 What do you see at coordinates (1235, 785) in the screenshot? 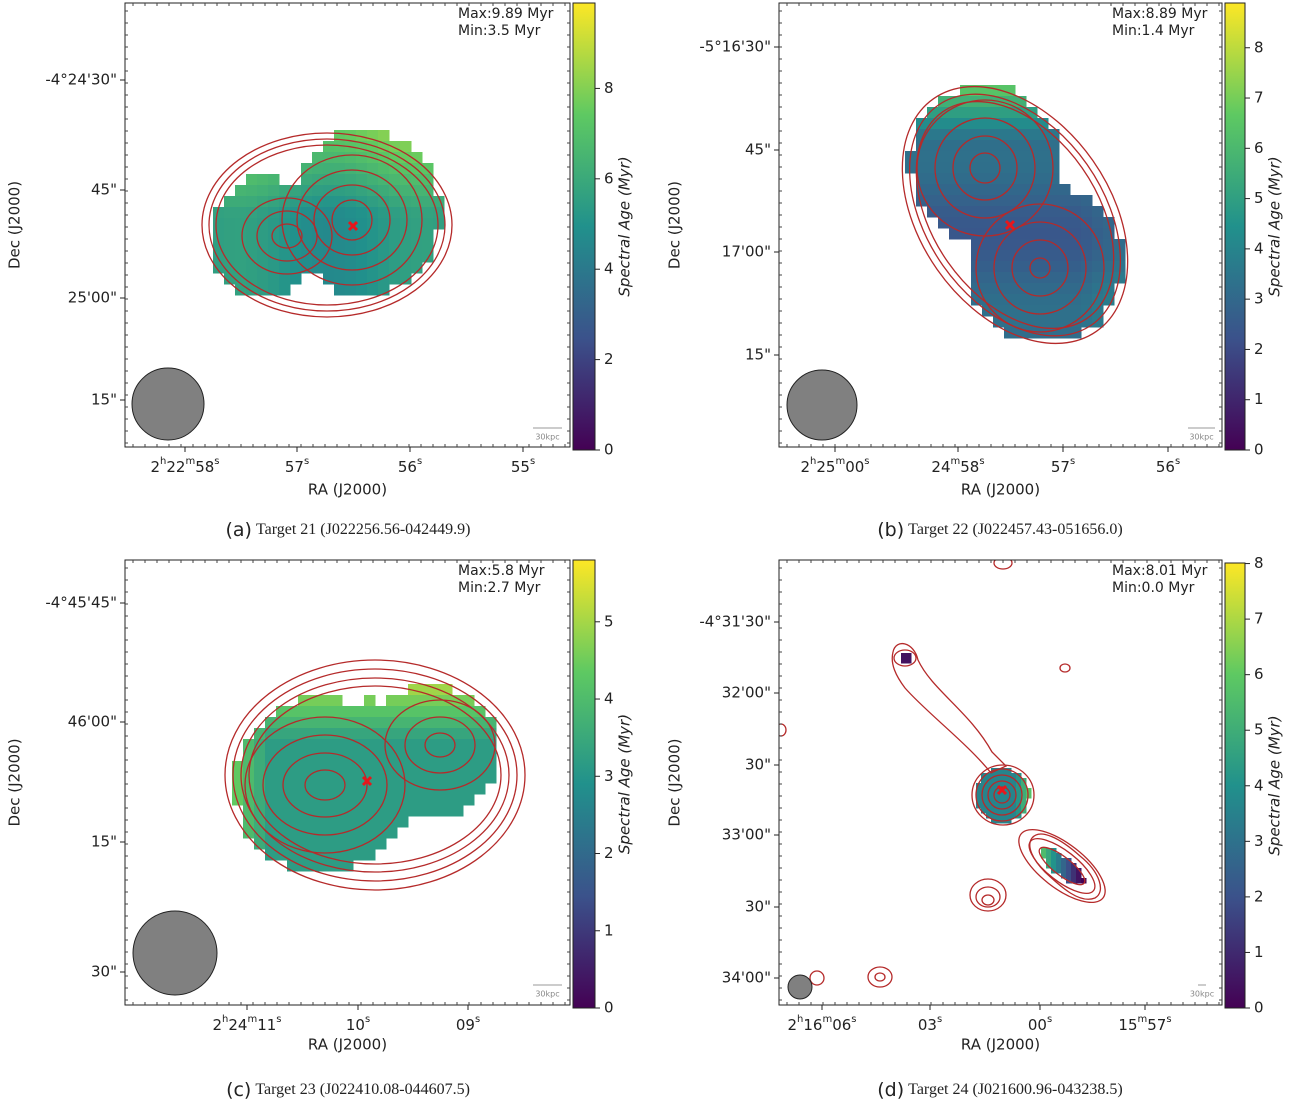
I see `colorbar` at bounding box center [1235, 785].